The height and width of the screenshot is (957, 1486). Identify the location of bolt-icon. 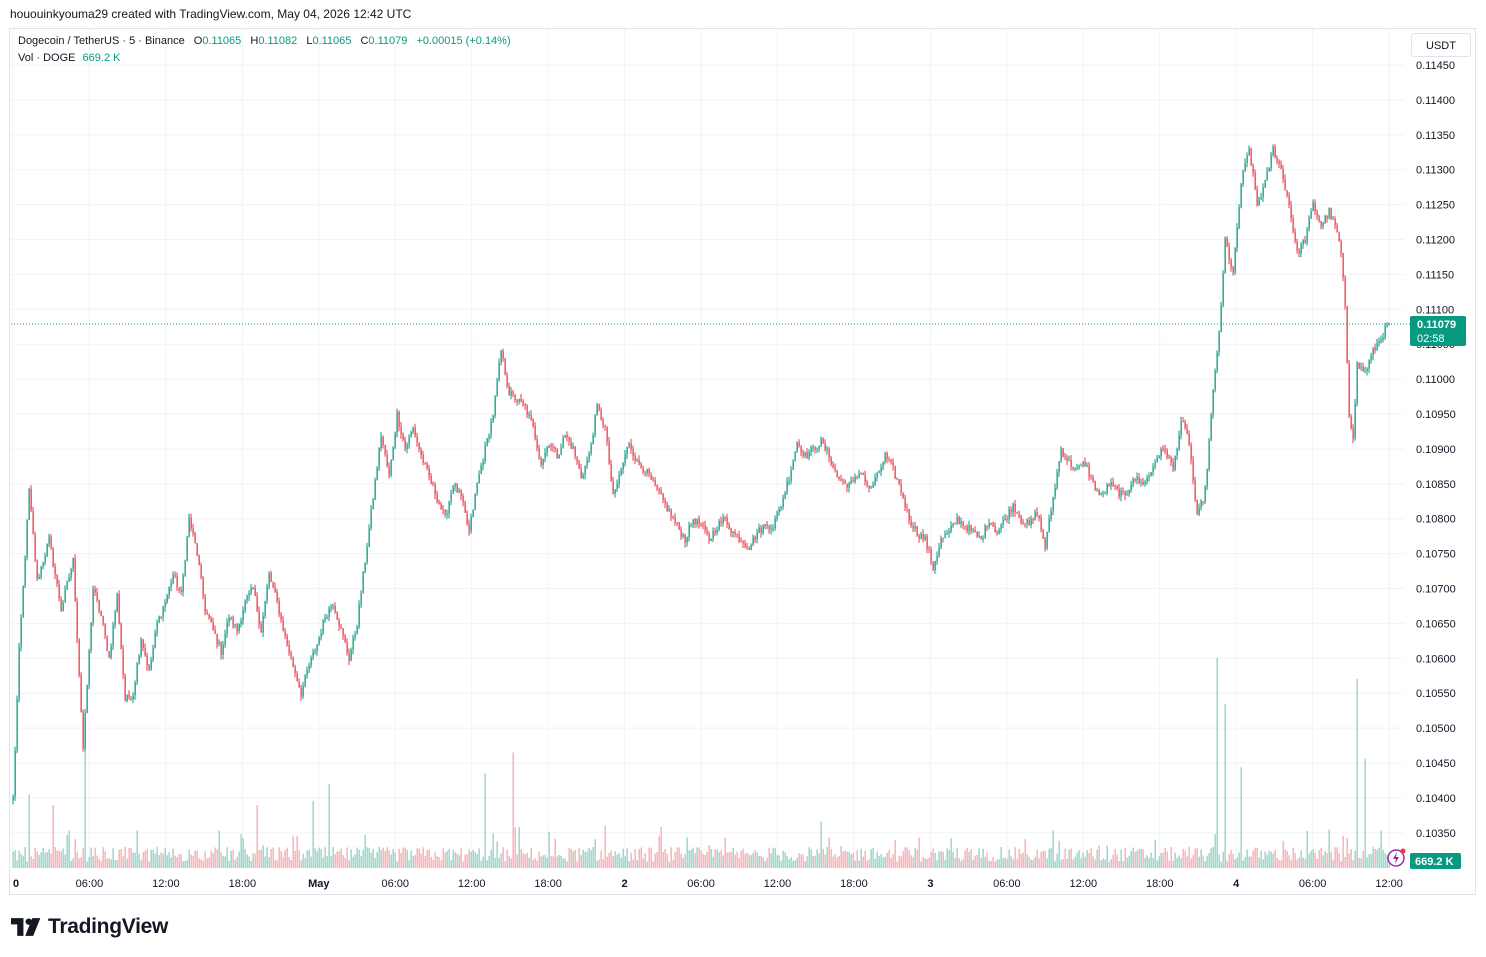
(1396, 857).